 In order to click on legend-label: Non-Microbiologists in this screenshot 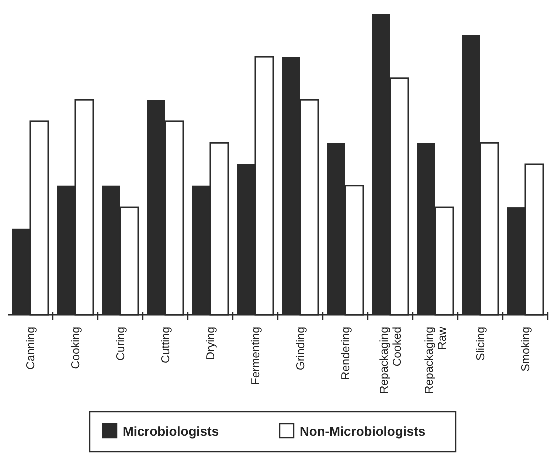, I will do `click(363, 431)`.